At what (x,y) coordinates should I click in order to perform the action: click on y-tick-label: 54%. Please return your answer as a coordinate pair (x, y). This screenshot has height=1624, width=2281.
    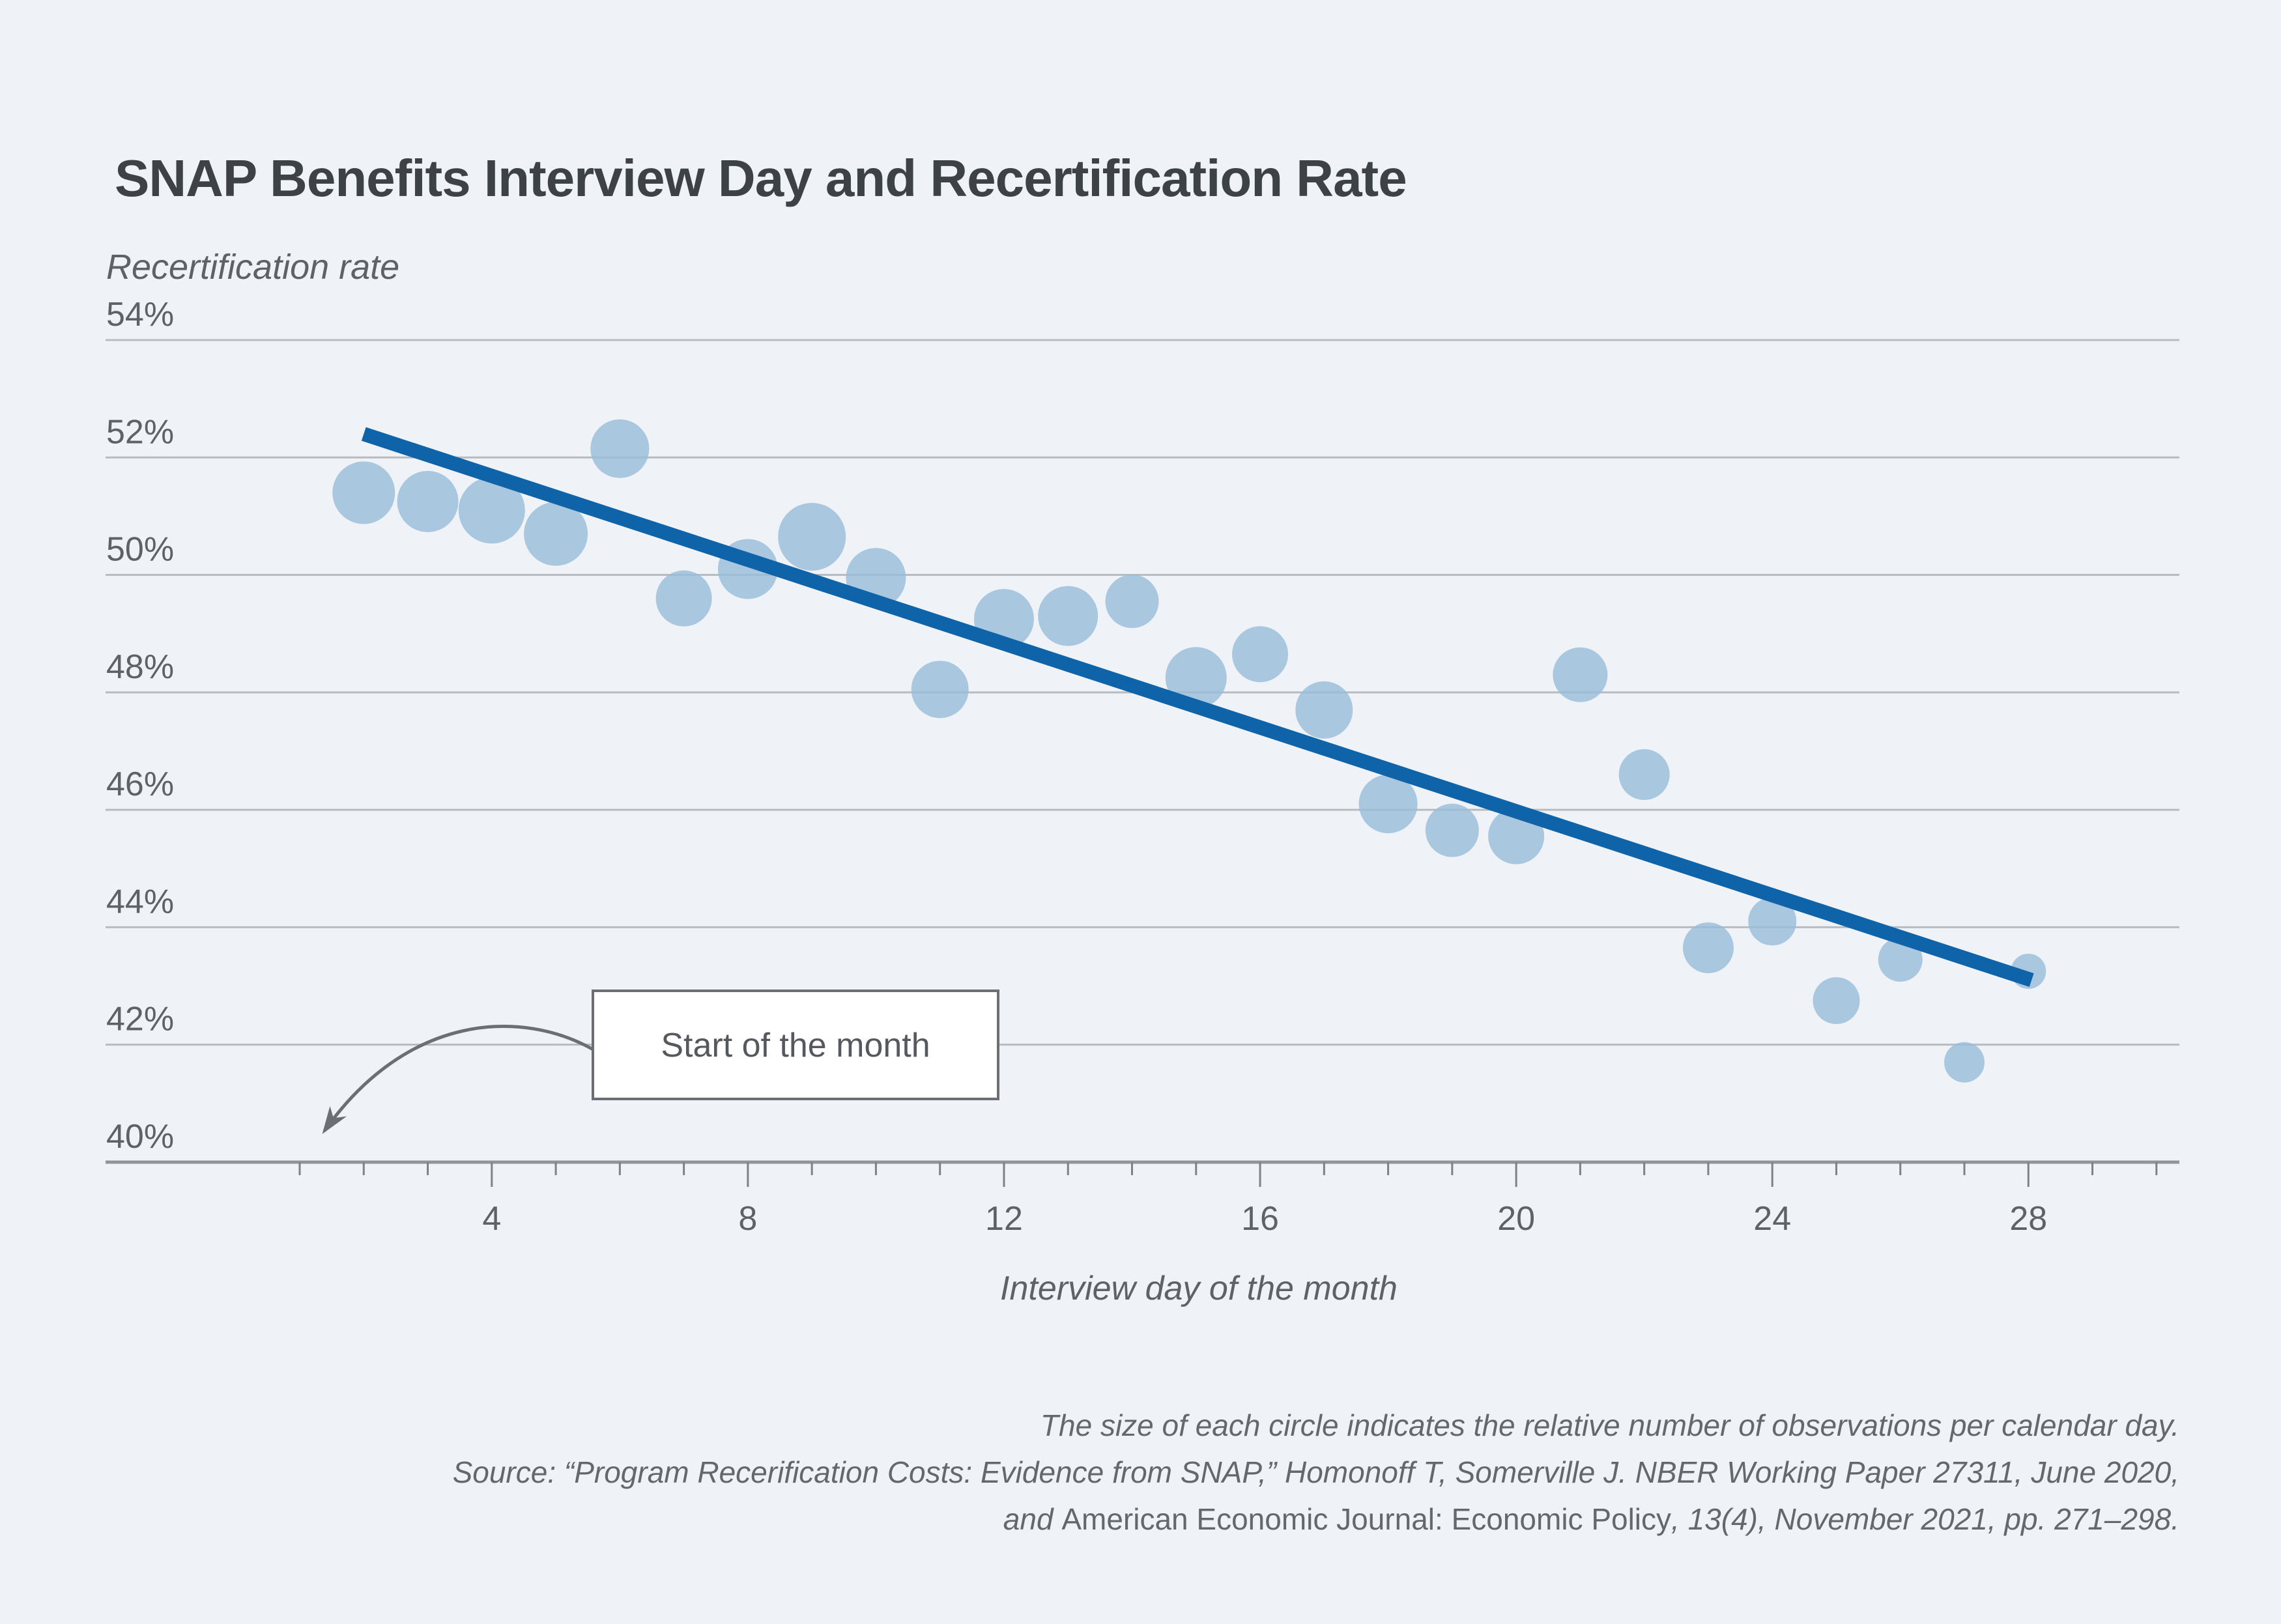
    Looking at the image, I should click on (140, 315).